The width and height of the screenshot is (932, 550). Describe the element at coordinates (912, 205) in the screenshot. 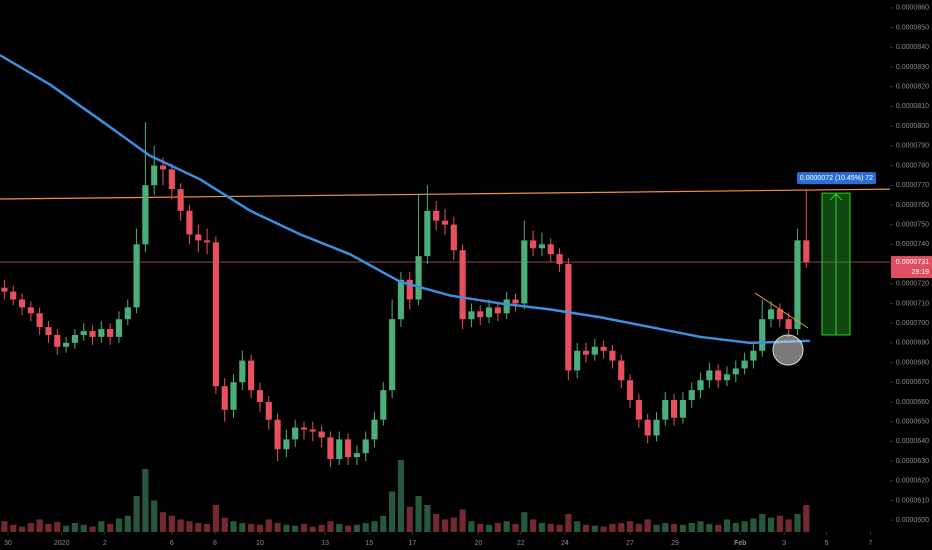

I see `y-tick-label: 0.0000760` at that location.